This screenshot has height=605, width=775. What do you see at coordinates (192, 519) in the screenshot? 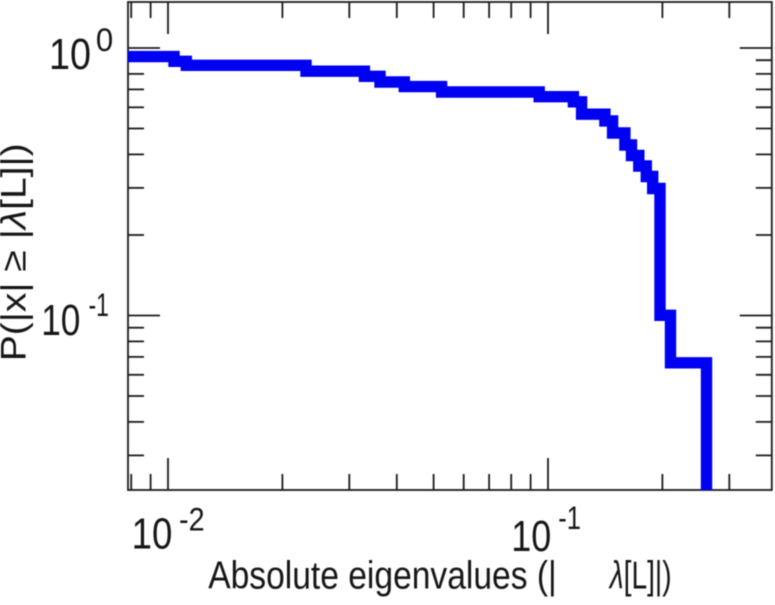
I see `svg-text: -2` at bounding box center [192, 519].